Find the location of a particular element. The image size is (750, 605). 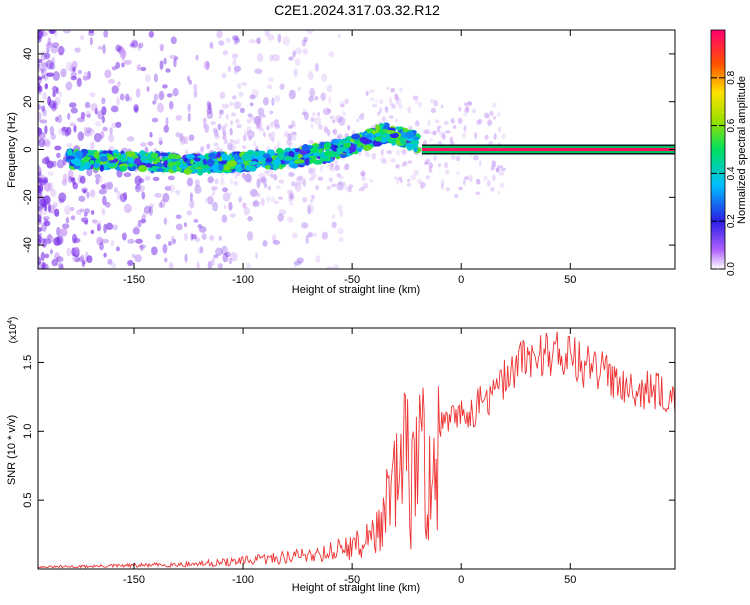

colorbar-label: Normalized spectral amplitude is located at coordinates (742, 150).